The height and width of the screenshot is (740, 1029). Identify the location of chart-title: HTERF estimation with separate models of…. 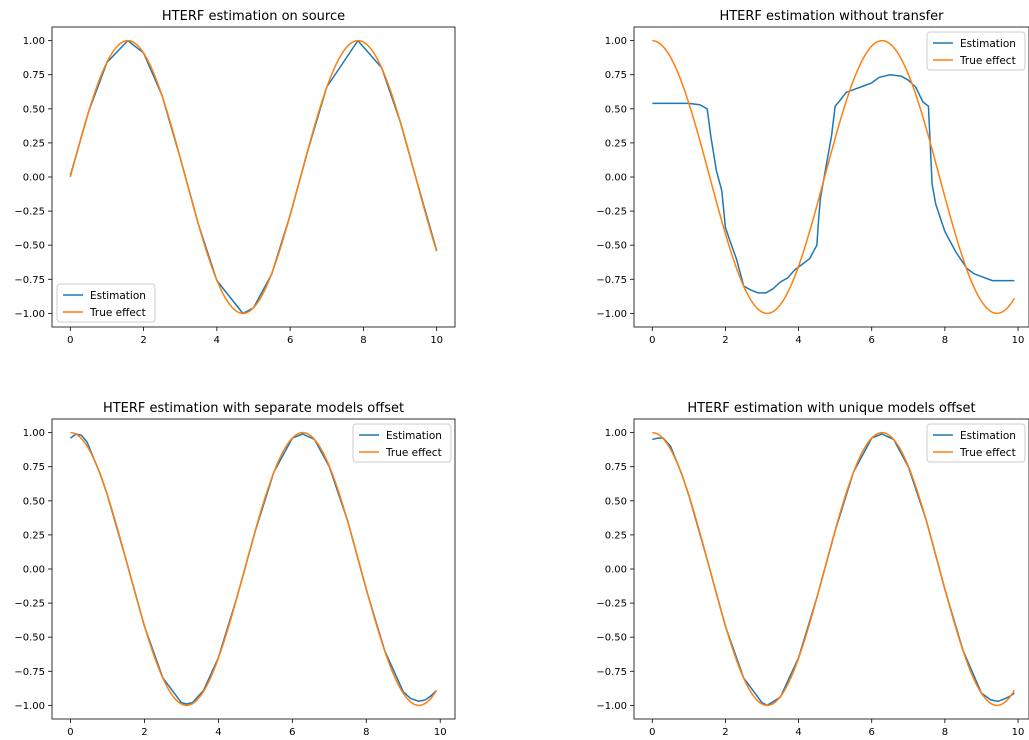
(253, 408).